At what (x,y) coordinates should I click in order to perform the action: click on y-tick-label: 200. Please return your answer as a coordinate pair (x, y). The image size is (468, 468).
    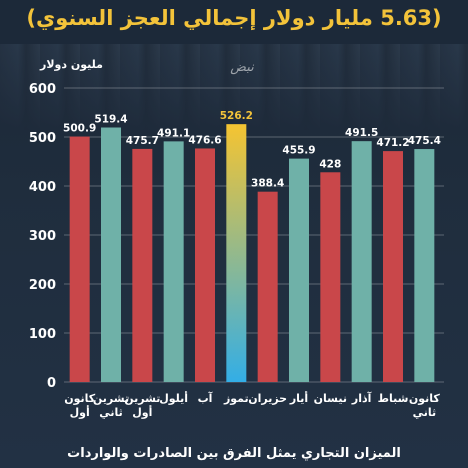
    Looking at the image, I should click on (42, 285).